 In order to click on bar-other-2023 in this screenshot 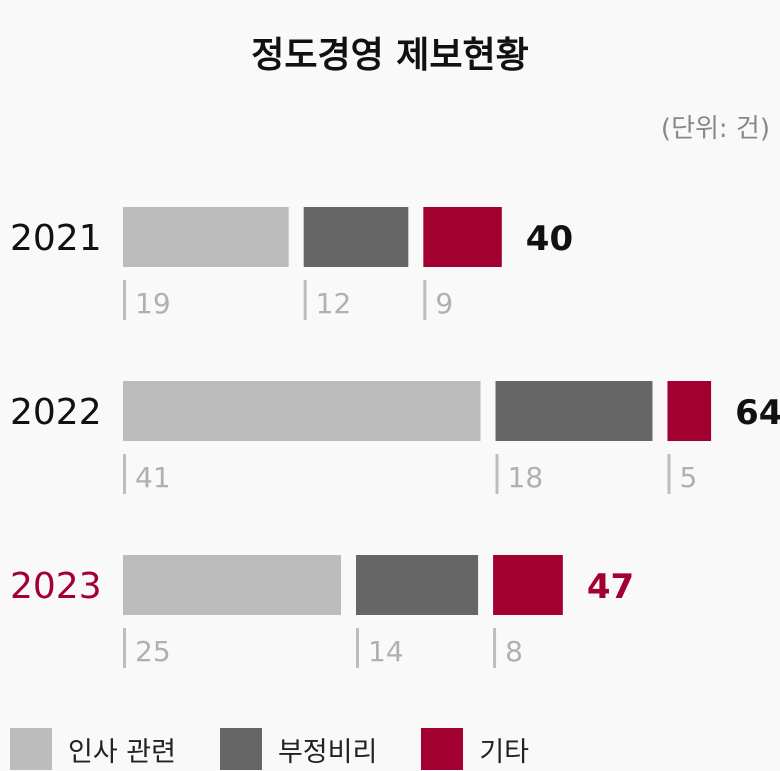, I will do `click(528, 585)`.